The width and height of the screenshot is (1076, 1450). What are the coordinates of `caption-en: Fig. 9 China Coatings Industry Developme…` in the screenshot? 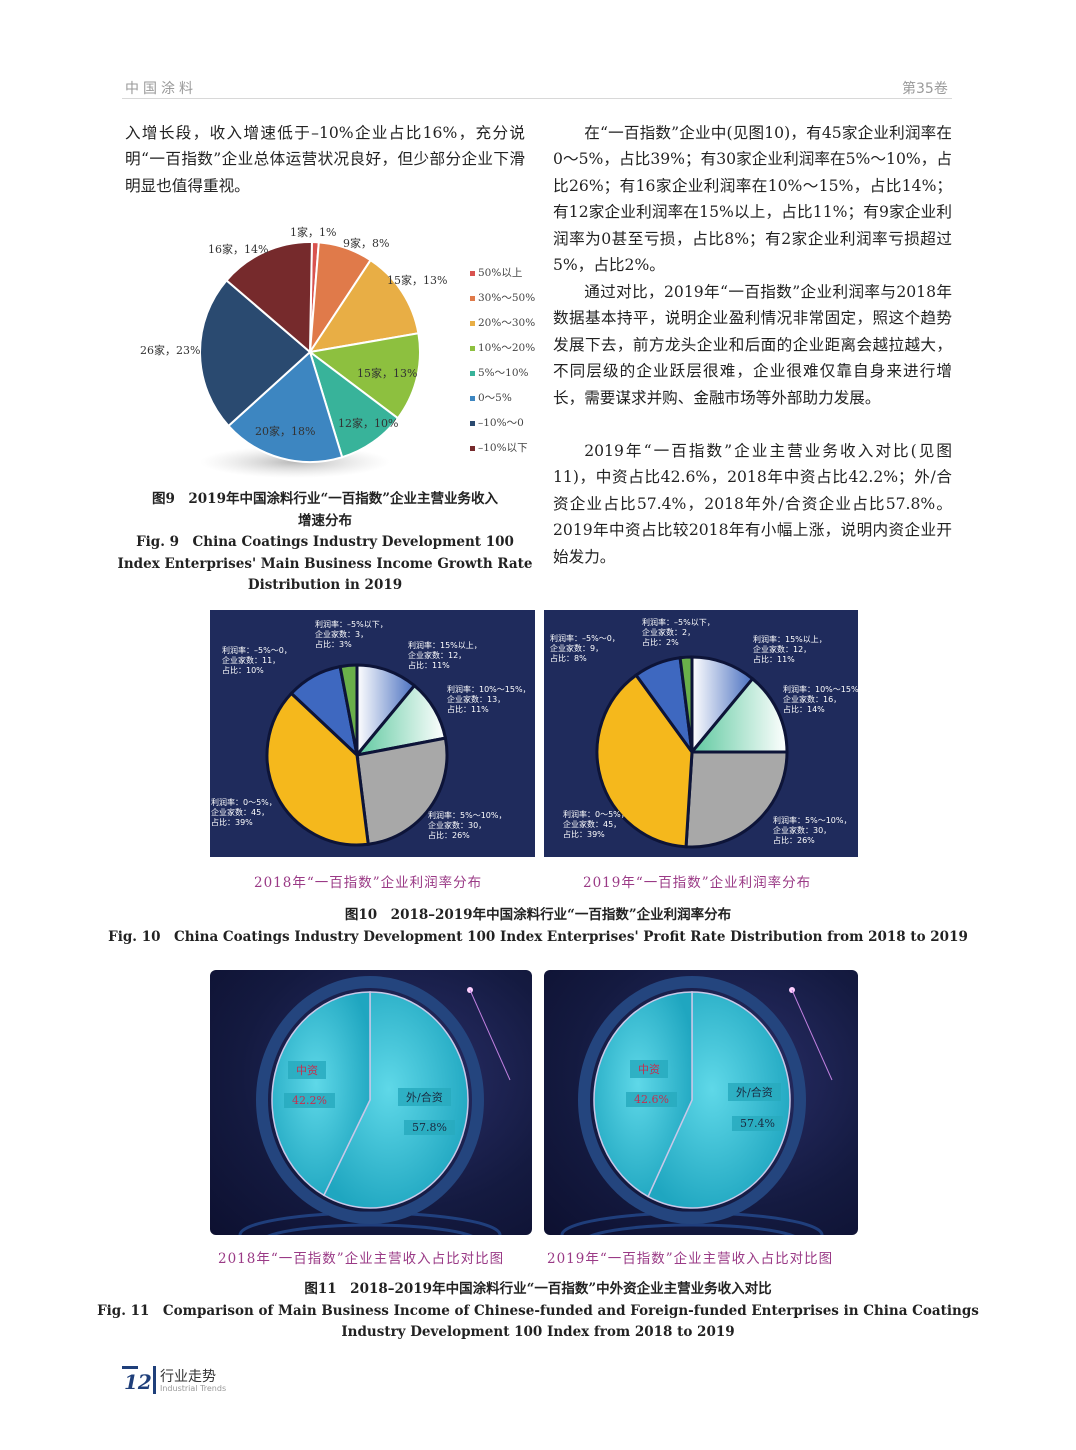 It's located at (325, 542).